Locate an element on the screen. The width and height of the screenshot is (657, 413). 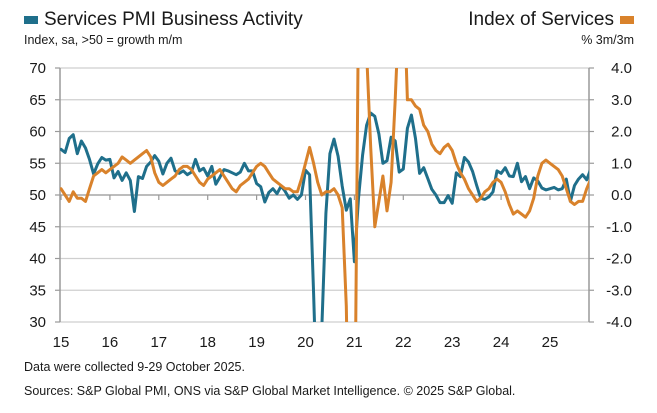
left-tick-label: 70 is located at coordinates (37, 68).